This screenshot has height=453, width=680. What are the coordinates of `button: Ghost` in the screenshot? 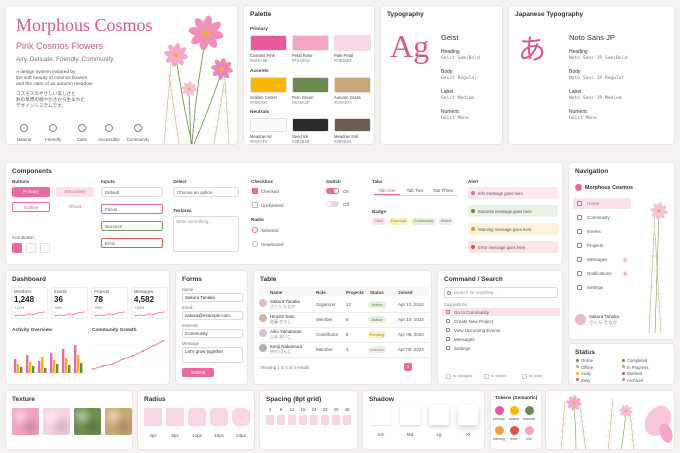 It's located at (74, 206).